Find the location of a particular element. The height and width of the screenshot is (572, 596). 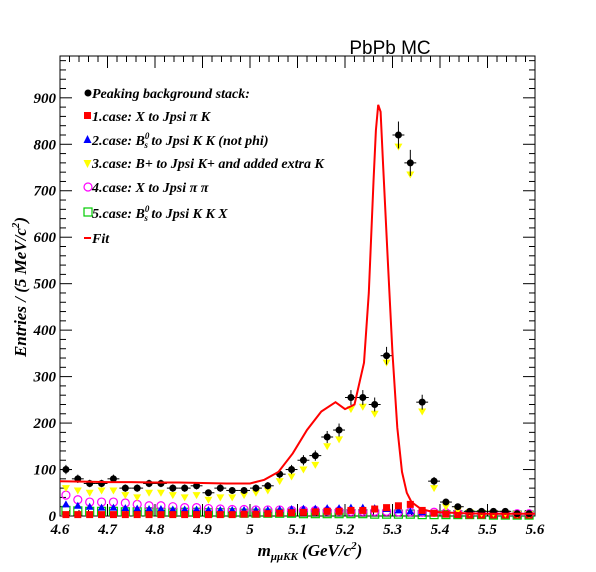

y-tick-label: 0 is located at coordinates (53, 517).